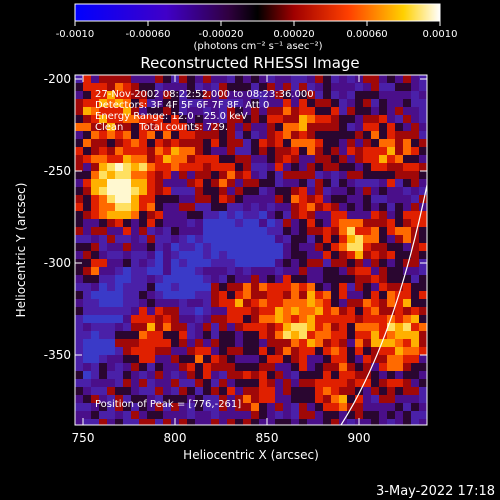 The height and width of the screenshot is (500, 500). I want to click on annotation-energy-range: Energy Range: 12.0 - 25.0 keV, so click(171, 116).